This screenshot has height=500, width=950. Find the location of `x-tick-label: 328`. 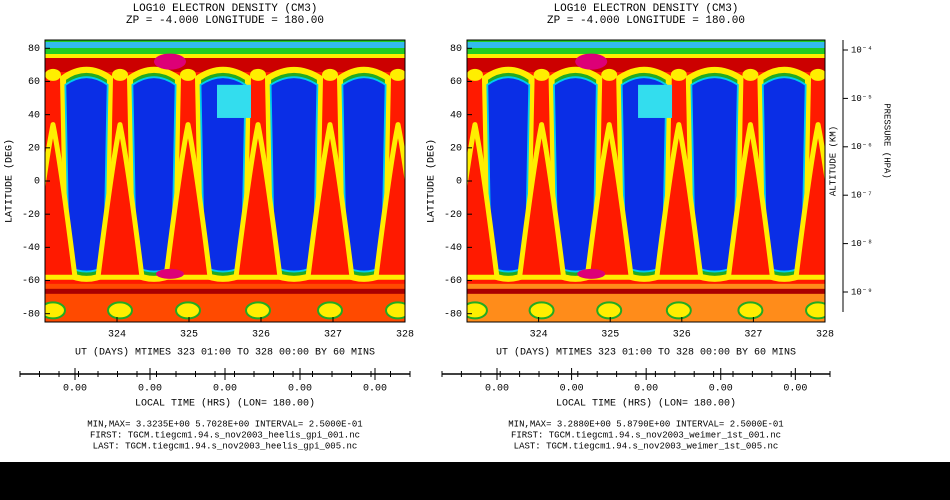

x-tick-label: 328 is located at coordinates (405, 335).